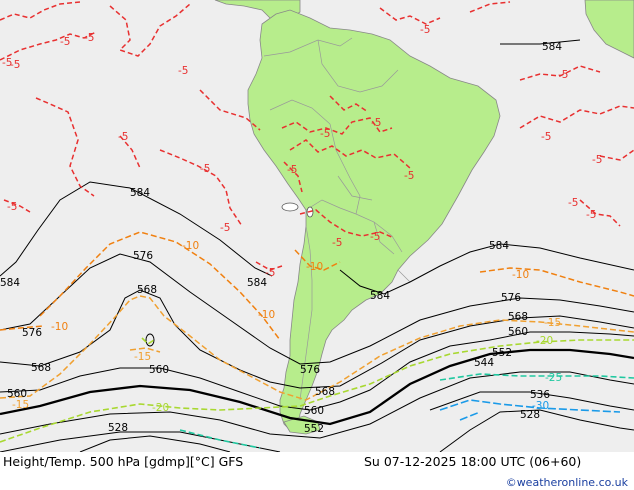 The image size is (634, 490). I want to click on africa-land, so click(609, 29).